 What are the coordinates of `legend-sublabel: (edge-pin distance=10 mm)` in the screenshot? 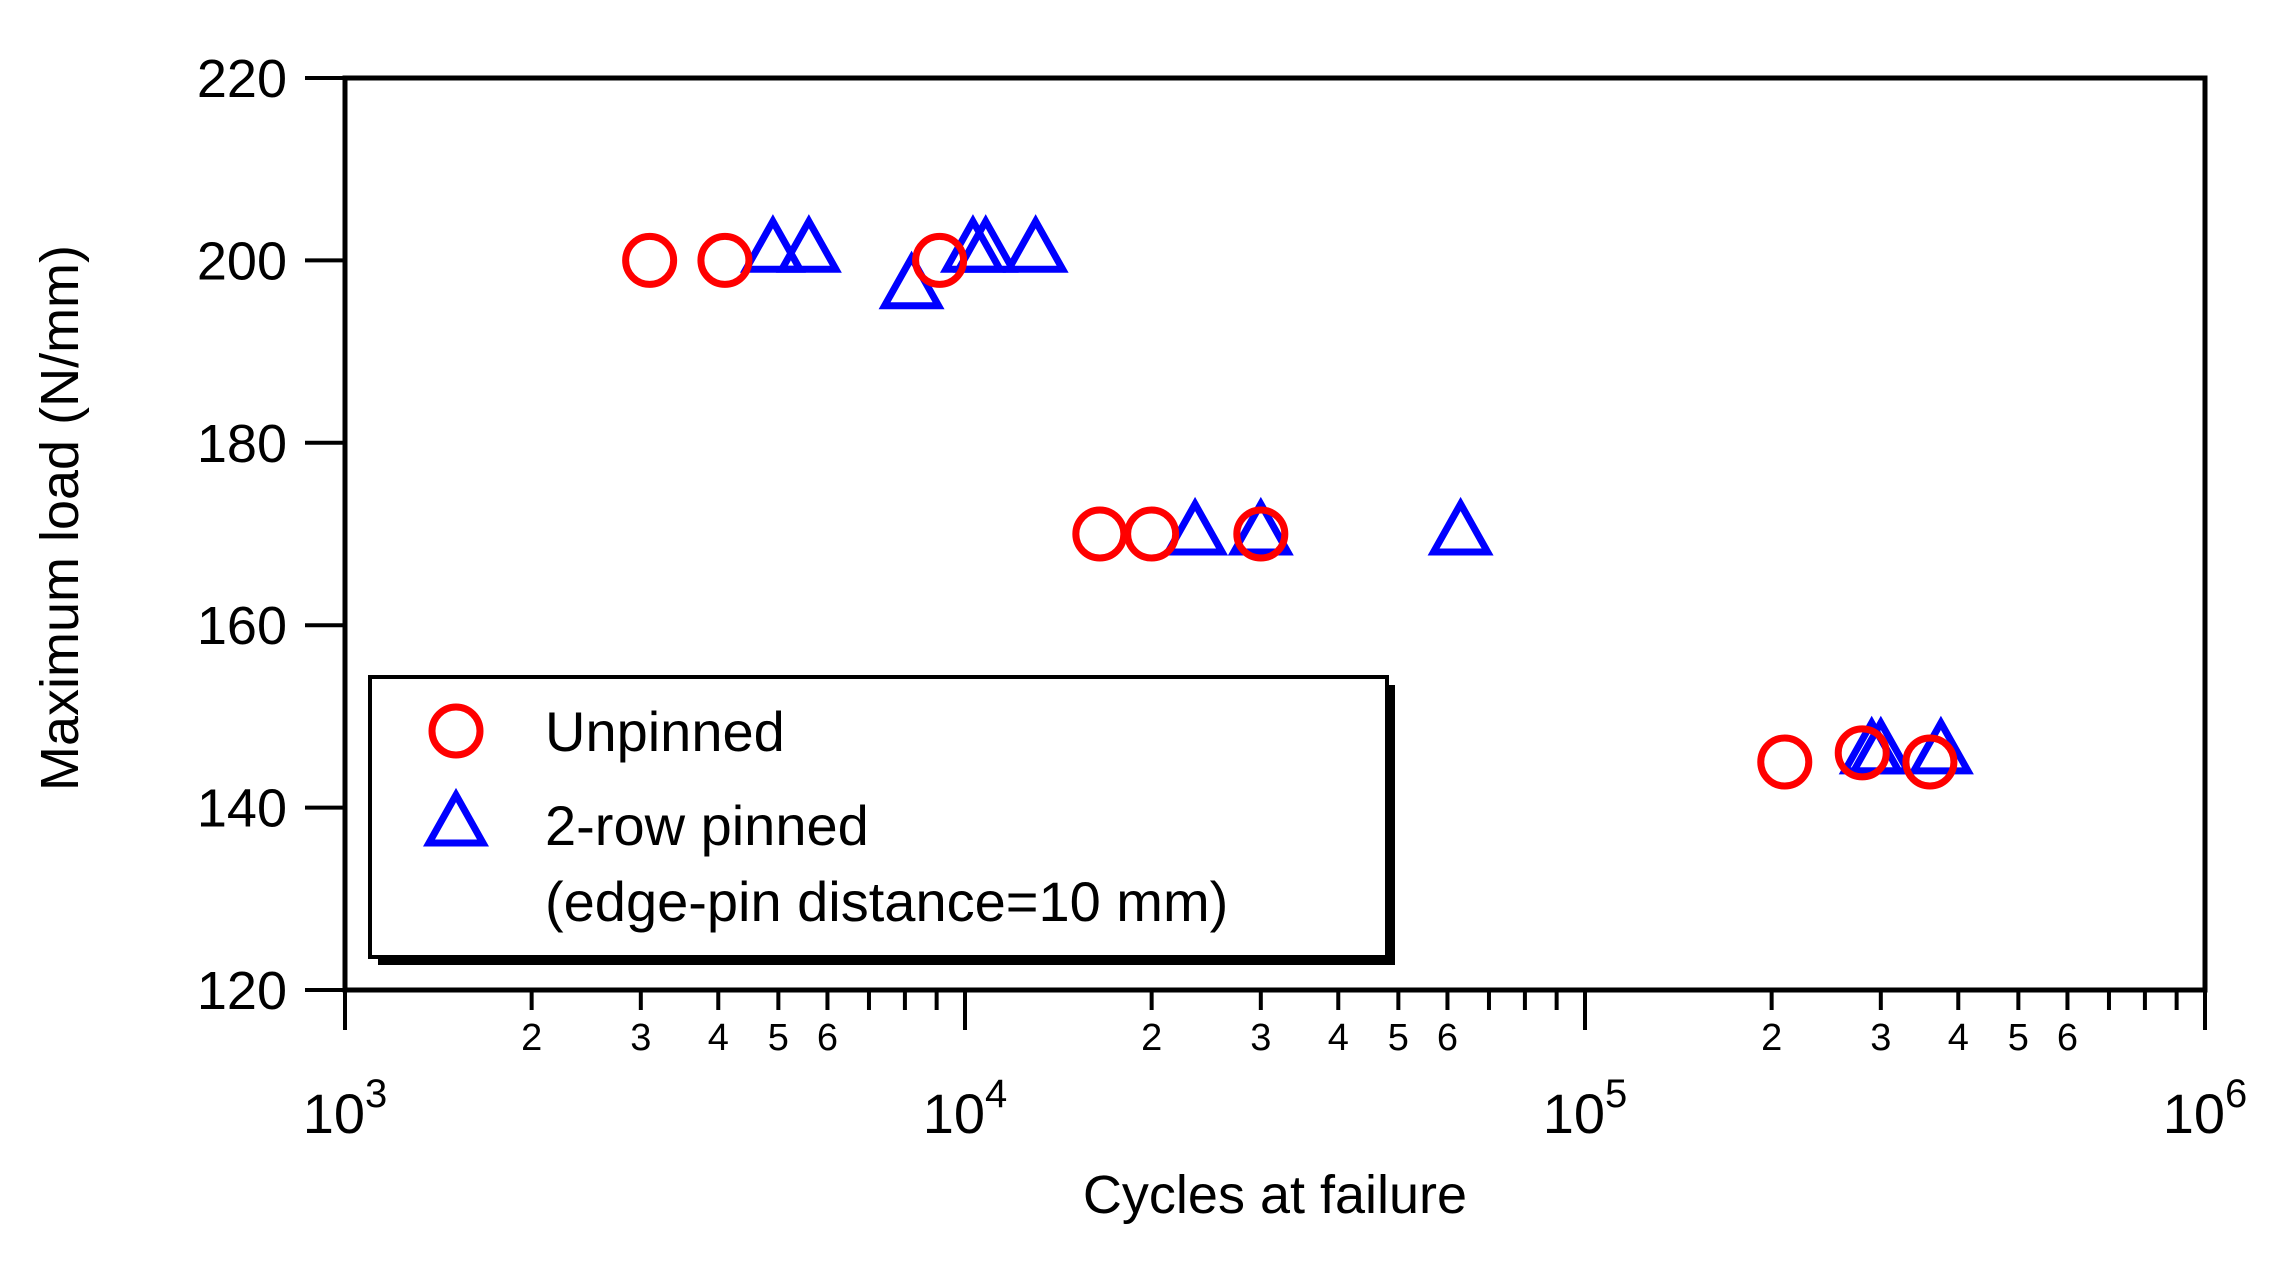 It's located at (886, 901).